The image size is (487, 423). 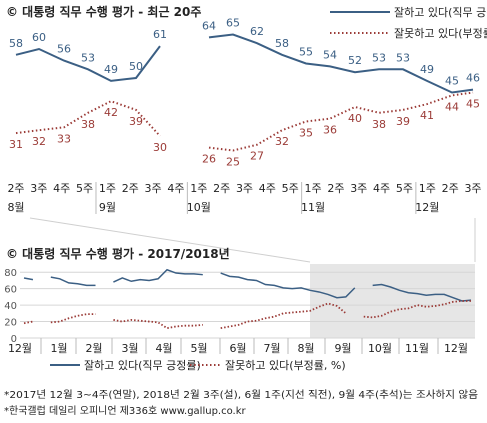 What do you see at coordinates (209, 25) in the screenshot?
I see `top-approve-label: 64` at bounding box center [209, 25].